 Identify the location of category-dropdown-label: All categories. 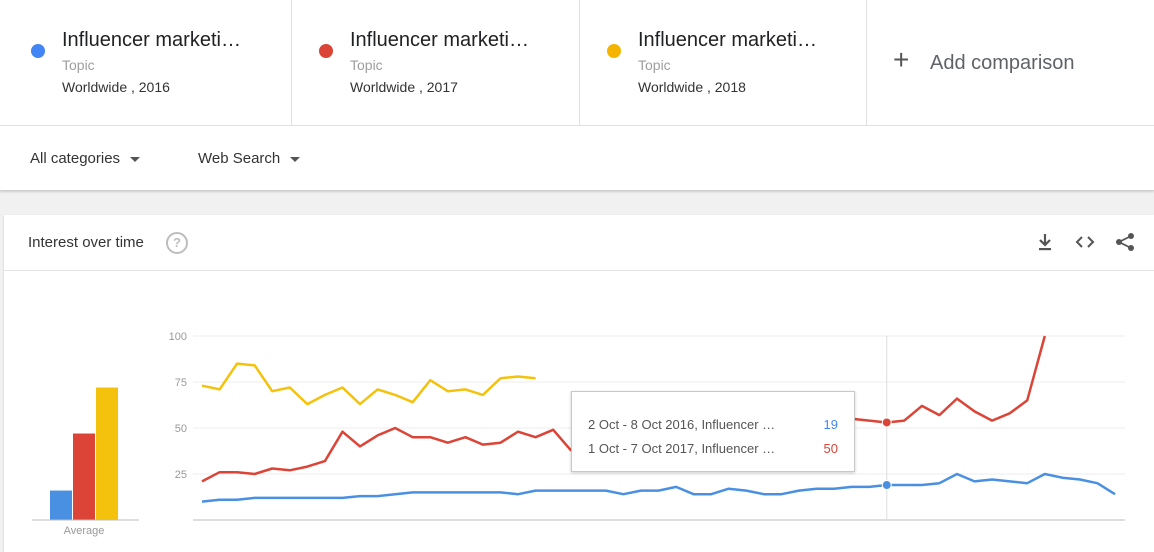
(75, 158).